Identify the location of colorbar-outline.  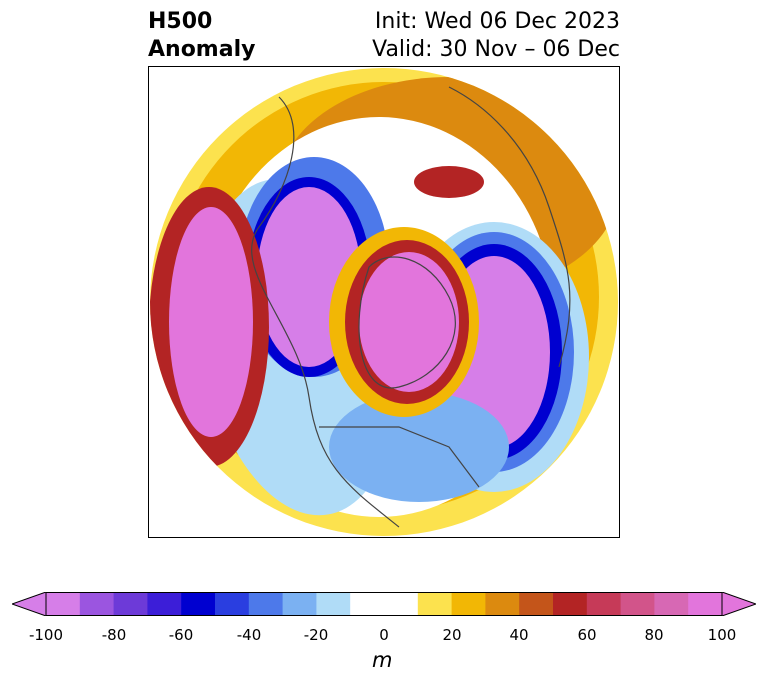
(384, 604).